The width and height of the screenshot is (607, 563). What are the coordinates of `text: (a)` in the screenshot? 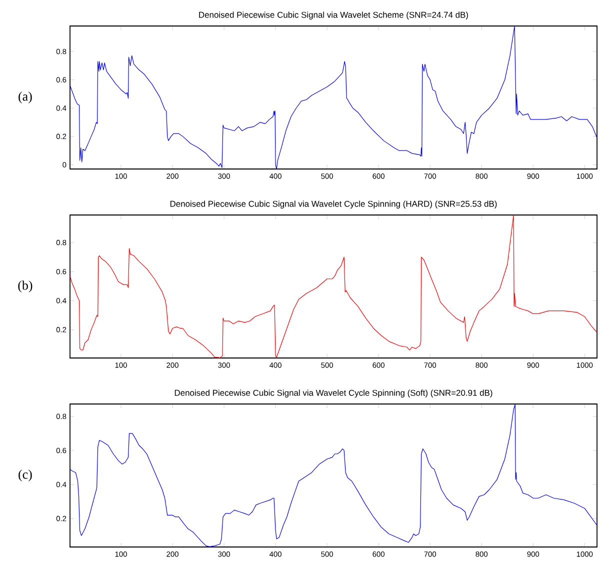 It's located at (25, 98).